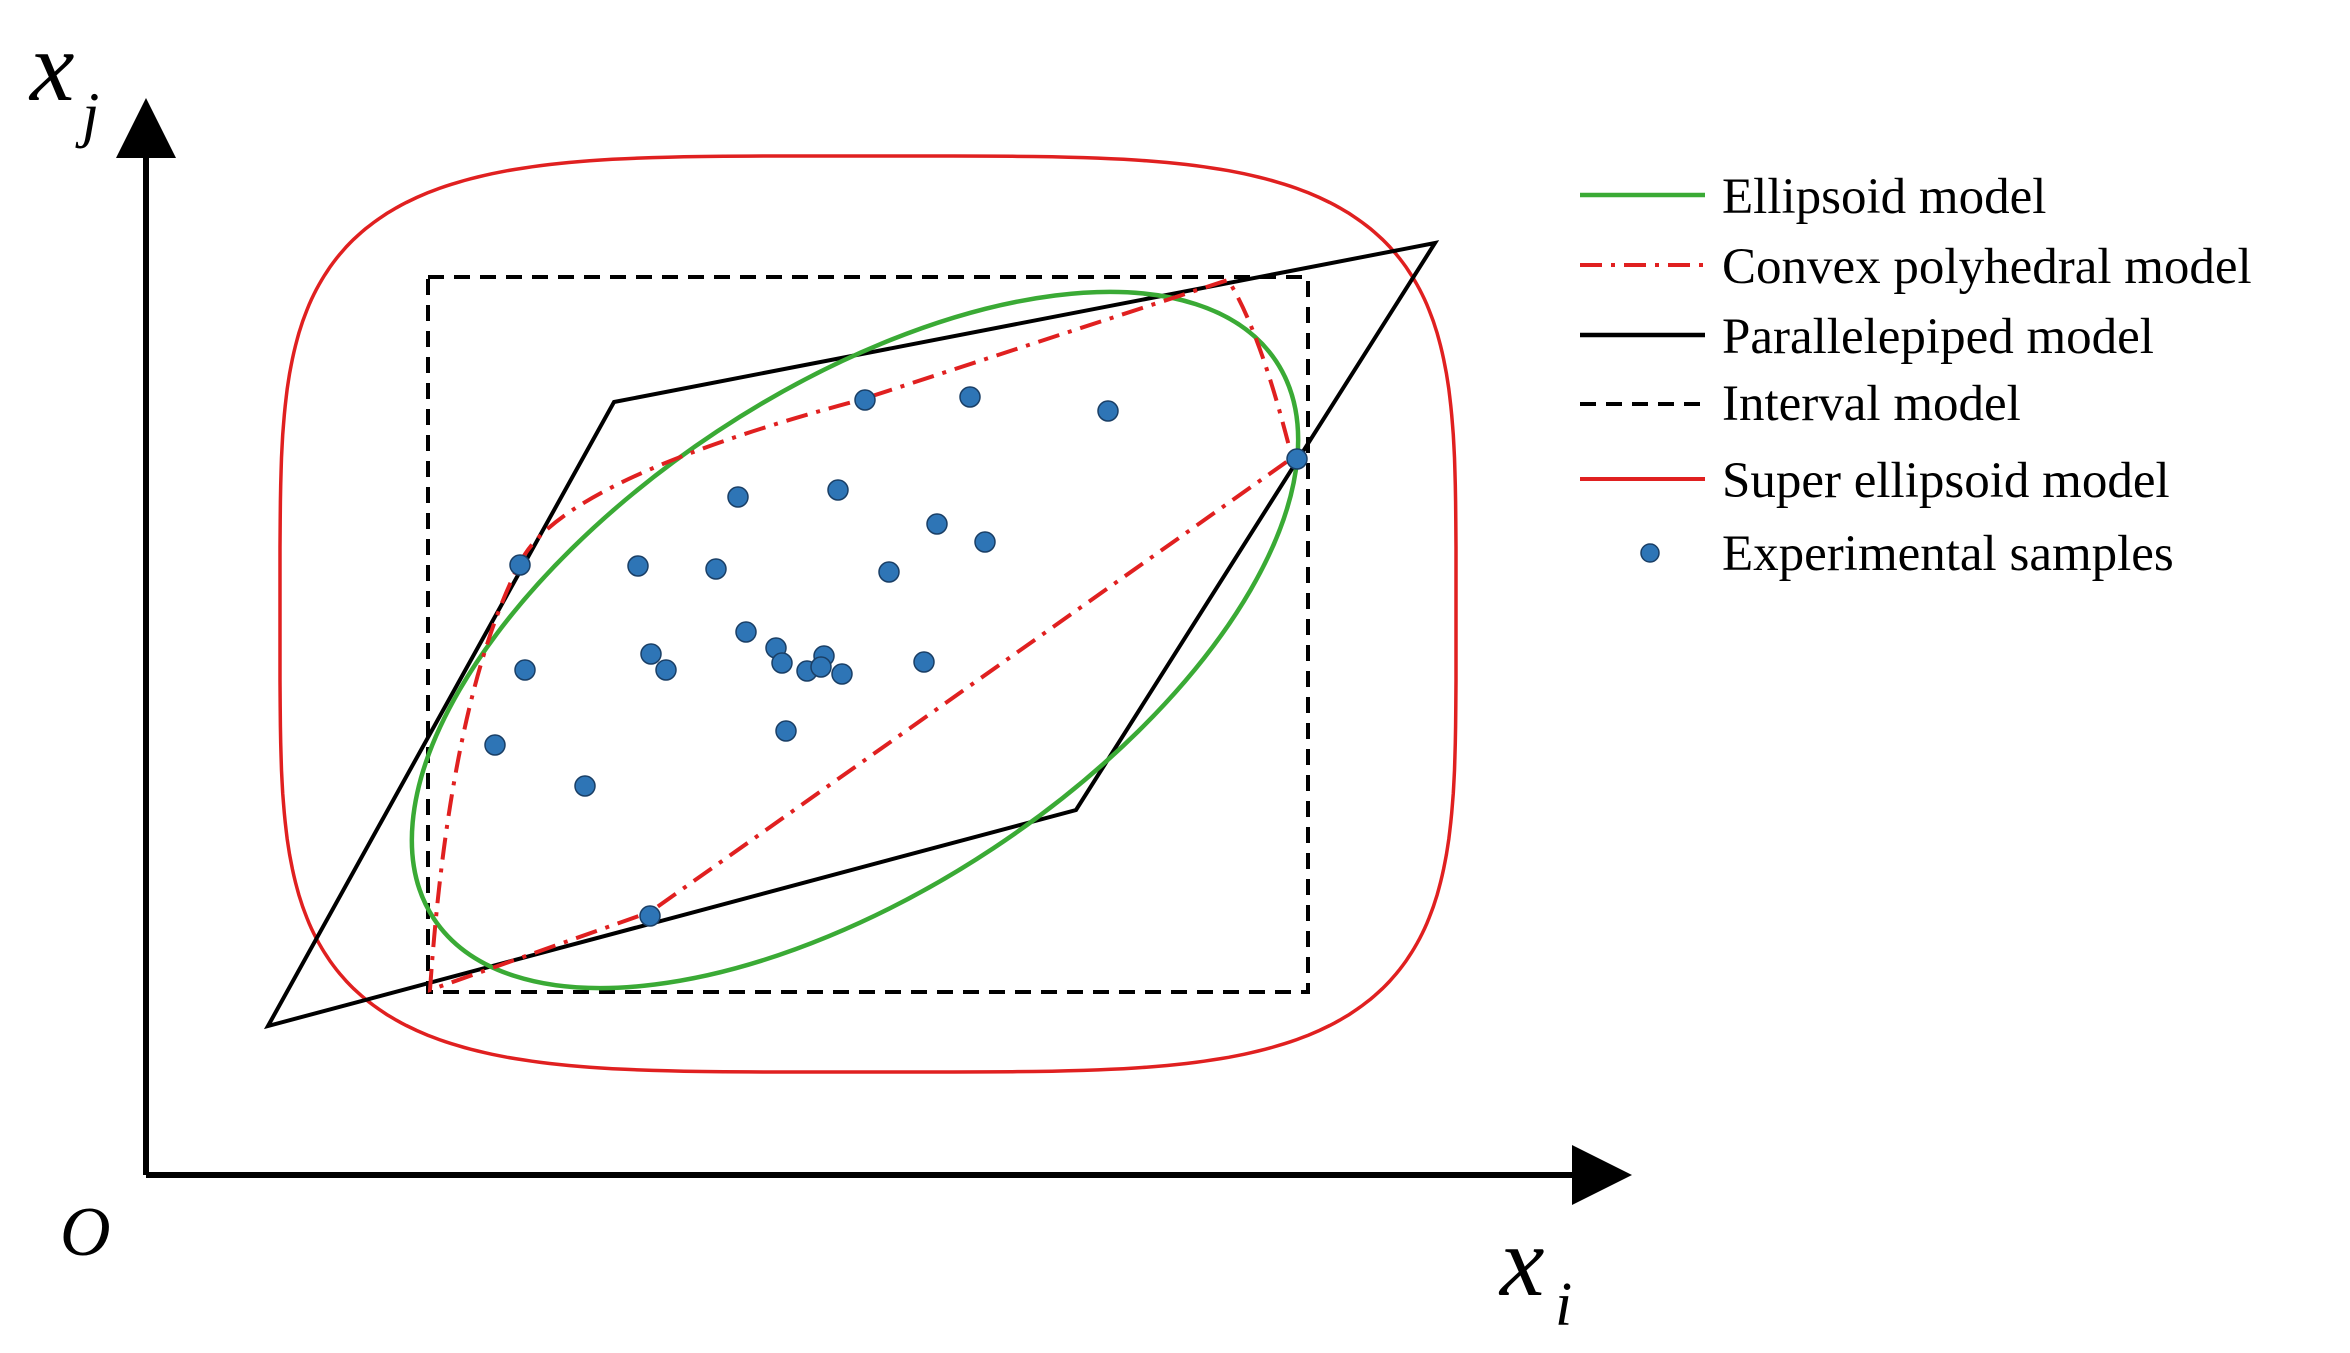  Describe the element at coordinates (1521, 1261) in the screenshot. I see `x-axis-label: x` at that location.